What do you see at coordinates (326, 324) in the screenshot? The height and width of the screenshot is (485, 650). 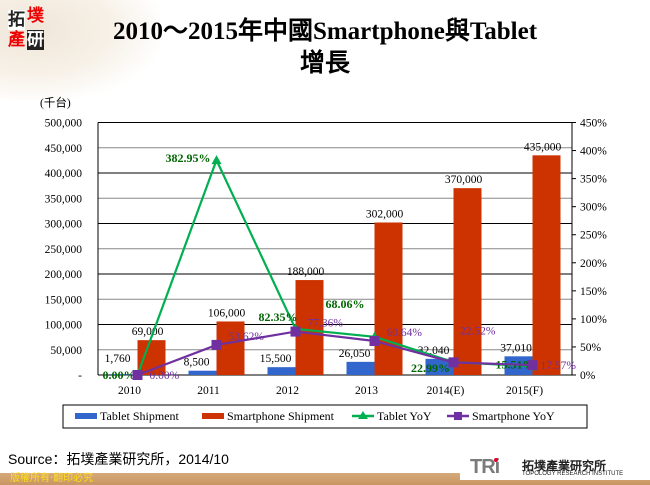 I see `line-data-label: 77.36%` at bounding box center [326, 324].